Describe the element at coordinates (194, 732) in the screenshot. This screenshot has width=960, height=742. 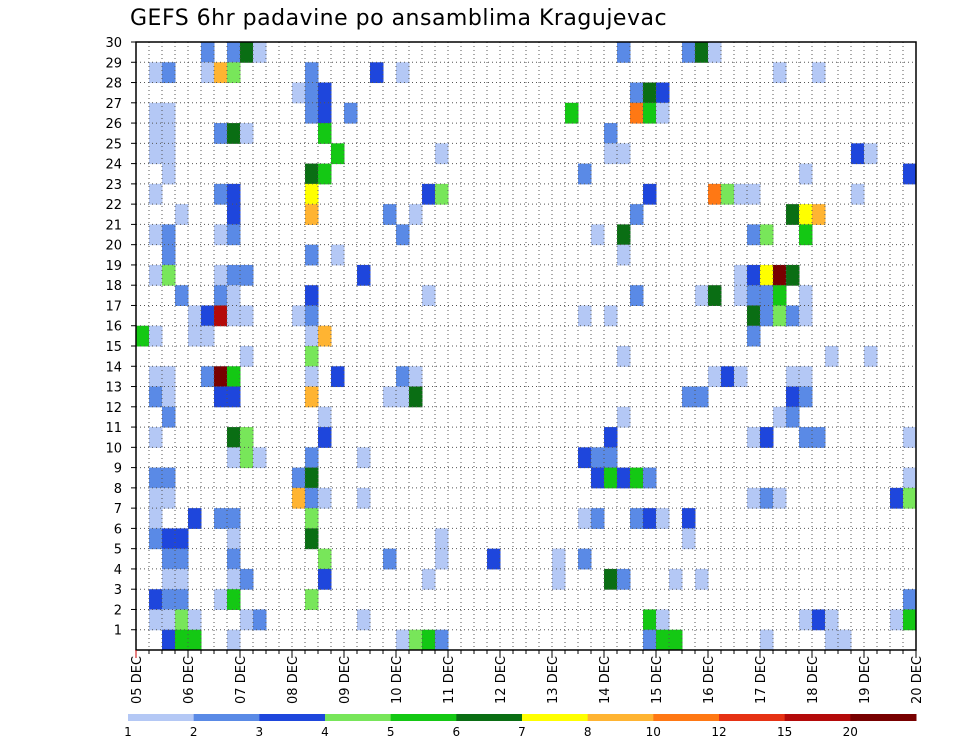
I see `colorbar-label: 2` at that location.